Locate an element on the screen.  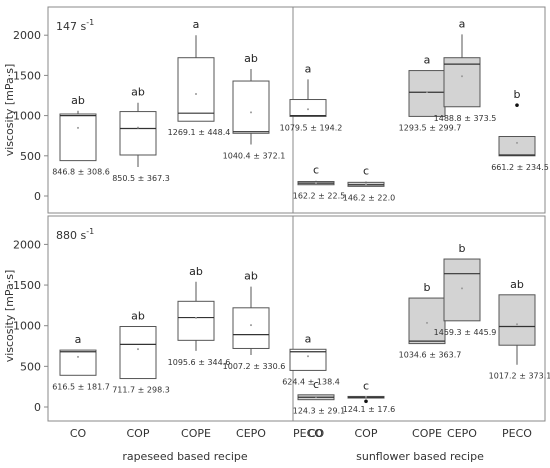
box-sunflower-cope: b 1034.6 ± 363.7 is located at coordinates (430, 320).